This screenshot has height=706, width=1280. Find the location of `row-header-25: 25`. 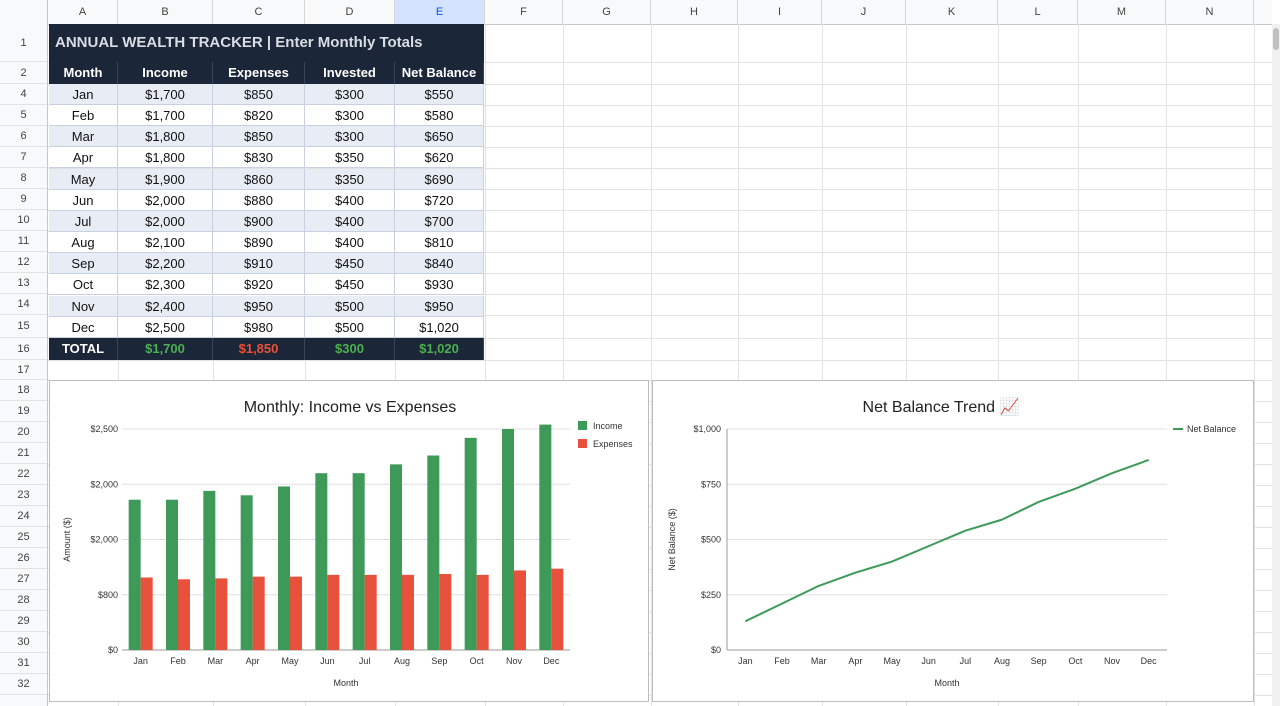

row-header-25: 25 is located at coordinates (23, 537).